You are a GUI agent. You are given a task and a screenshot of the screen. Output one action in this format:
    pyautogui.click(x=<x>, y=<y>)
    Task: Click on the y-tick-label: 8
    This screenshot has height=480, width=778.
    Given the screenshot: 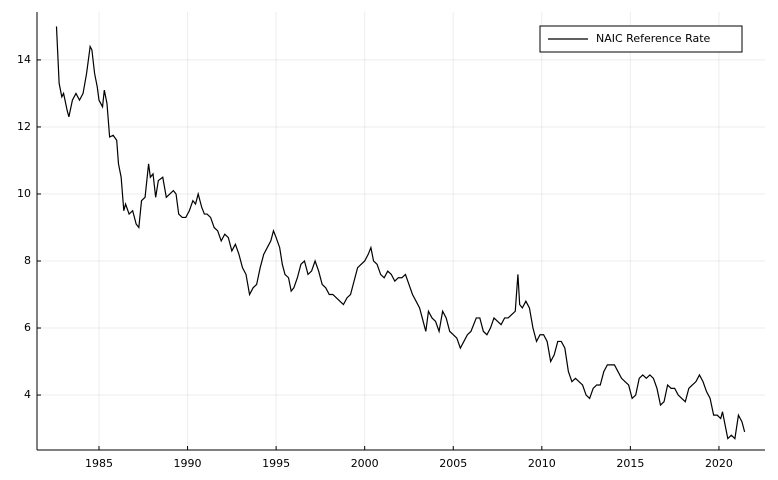 What is the action you would take?
    pyautogui.click(x=27, y=260)
    